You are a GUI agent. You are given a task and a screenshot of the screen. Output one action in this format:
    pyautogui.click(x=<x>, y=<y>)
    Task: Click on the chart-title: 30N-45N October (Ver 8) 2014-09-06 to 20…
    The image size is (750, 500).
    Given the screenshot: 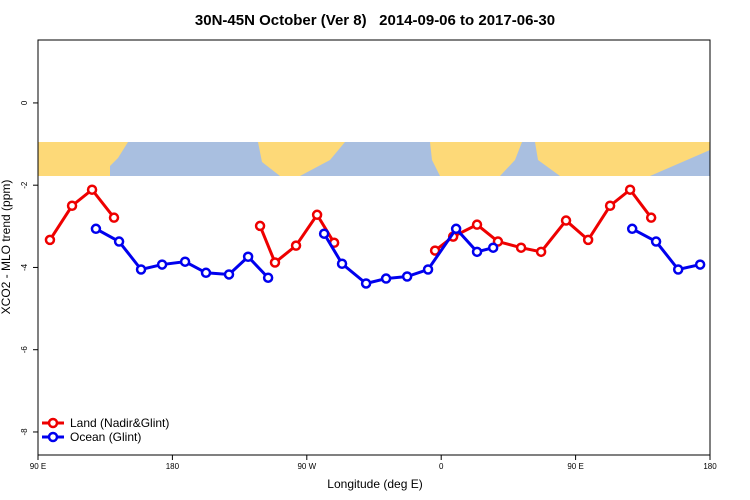 What is the action you would take?
    pyautogui.click(x=375, y=20)
    